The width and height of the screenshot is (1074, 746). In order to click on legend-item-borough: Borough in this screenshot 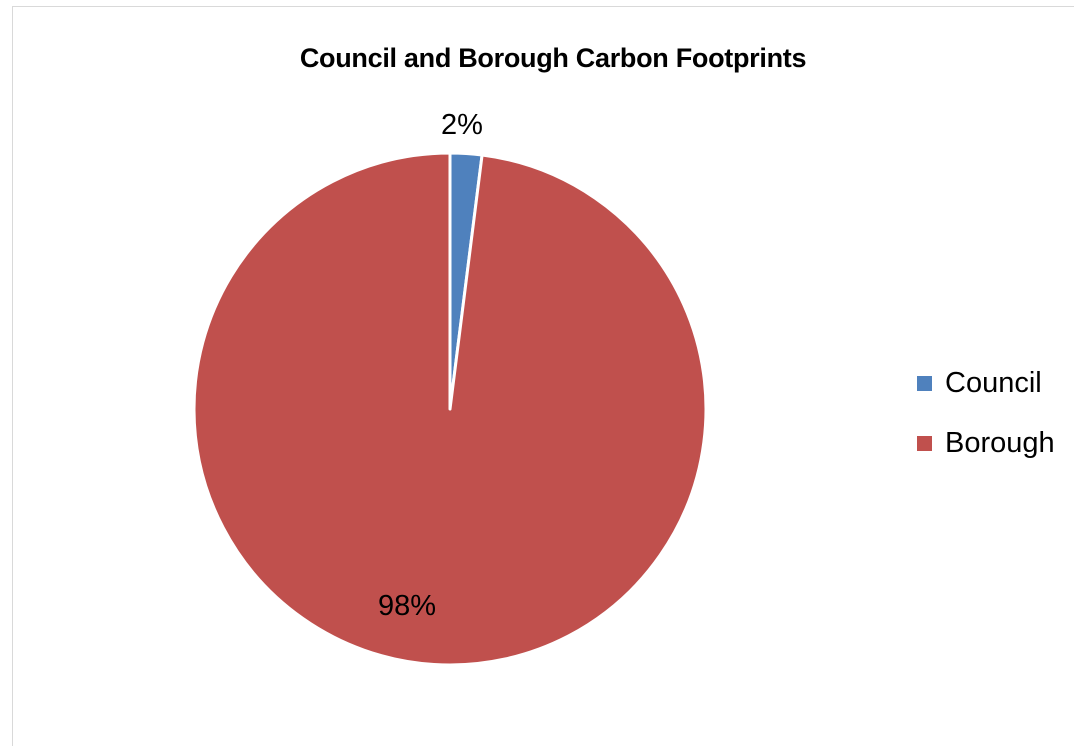, I will do `click(986, 443)`.